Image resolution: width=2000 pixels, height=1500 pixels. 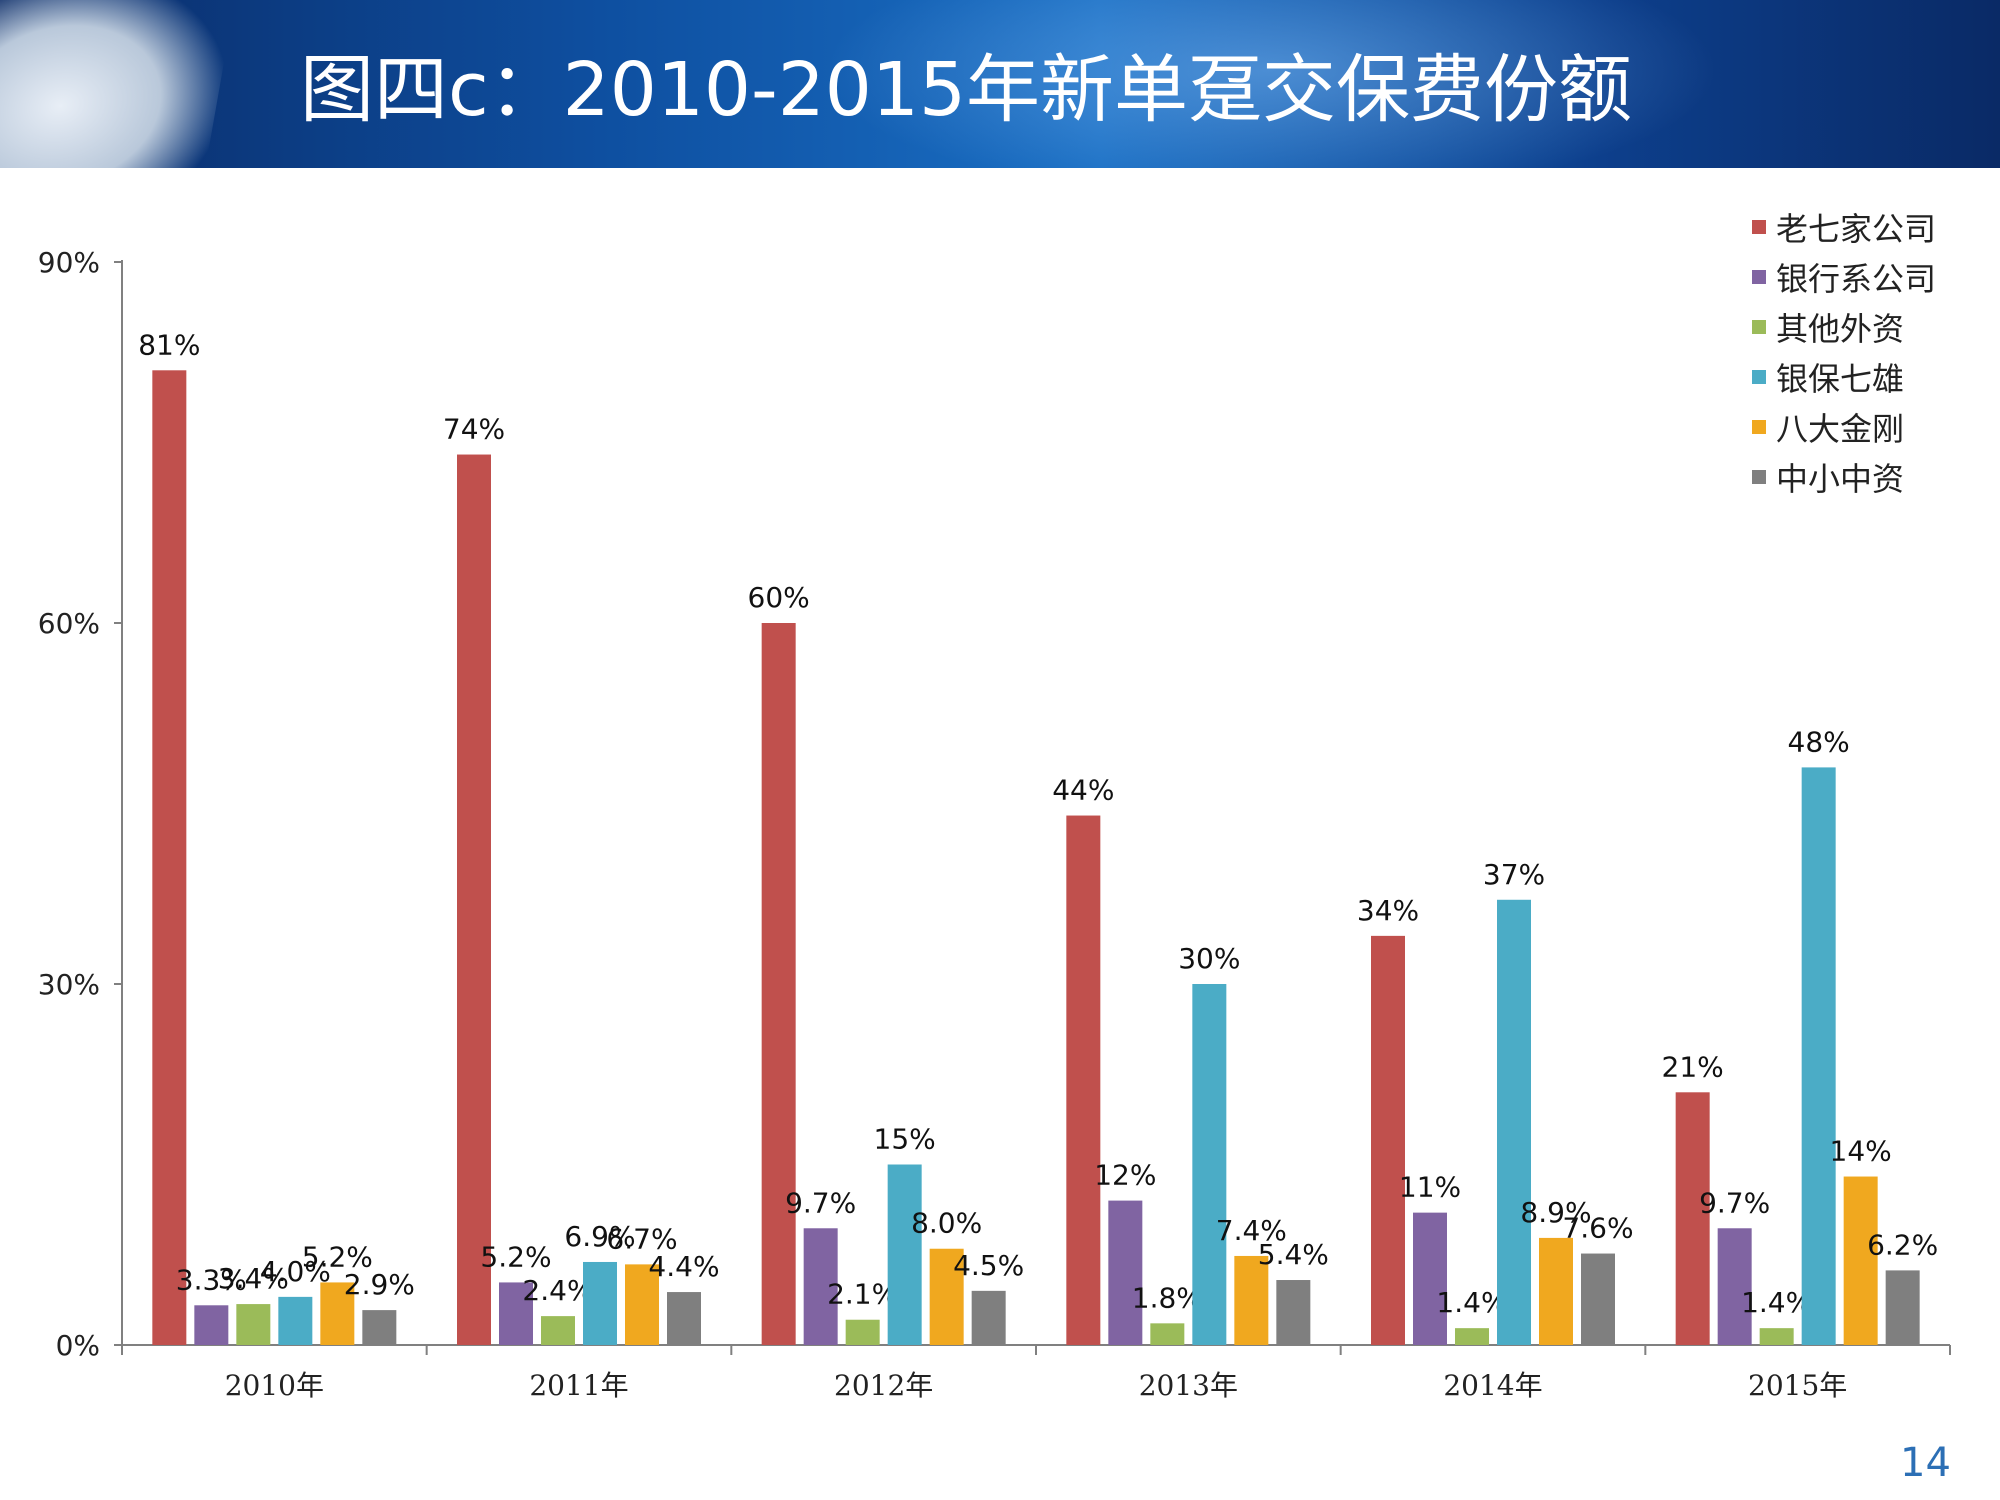 What do you see at coordinates (988, 1265) in the screenshot?
I see `data-label: 4.5%` at bounding box center [988, 1265].